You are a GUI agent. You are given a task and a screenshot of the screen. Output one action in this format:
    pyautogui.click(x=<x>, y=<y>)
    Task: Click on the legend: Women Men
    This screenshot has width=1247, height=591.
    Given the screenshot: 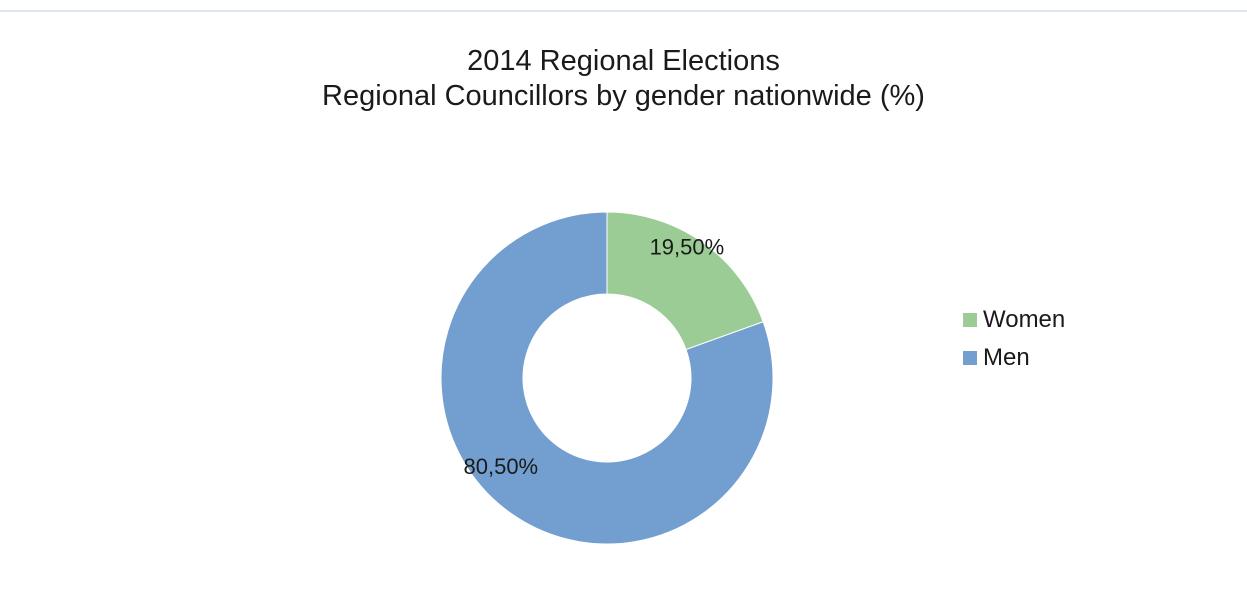 What is the action you would take?
    pyautogui.click(x=1014, y=339)
    